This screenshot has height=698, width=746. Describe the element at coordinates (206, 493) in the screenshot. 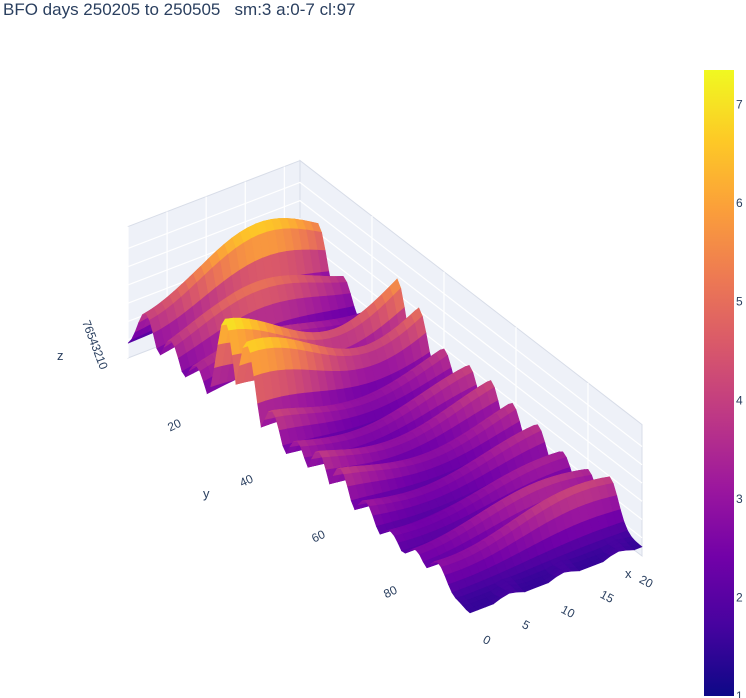

I see `y-axis-title: y` at that location.